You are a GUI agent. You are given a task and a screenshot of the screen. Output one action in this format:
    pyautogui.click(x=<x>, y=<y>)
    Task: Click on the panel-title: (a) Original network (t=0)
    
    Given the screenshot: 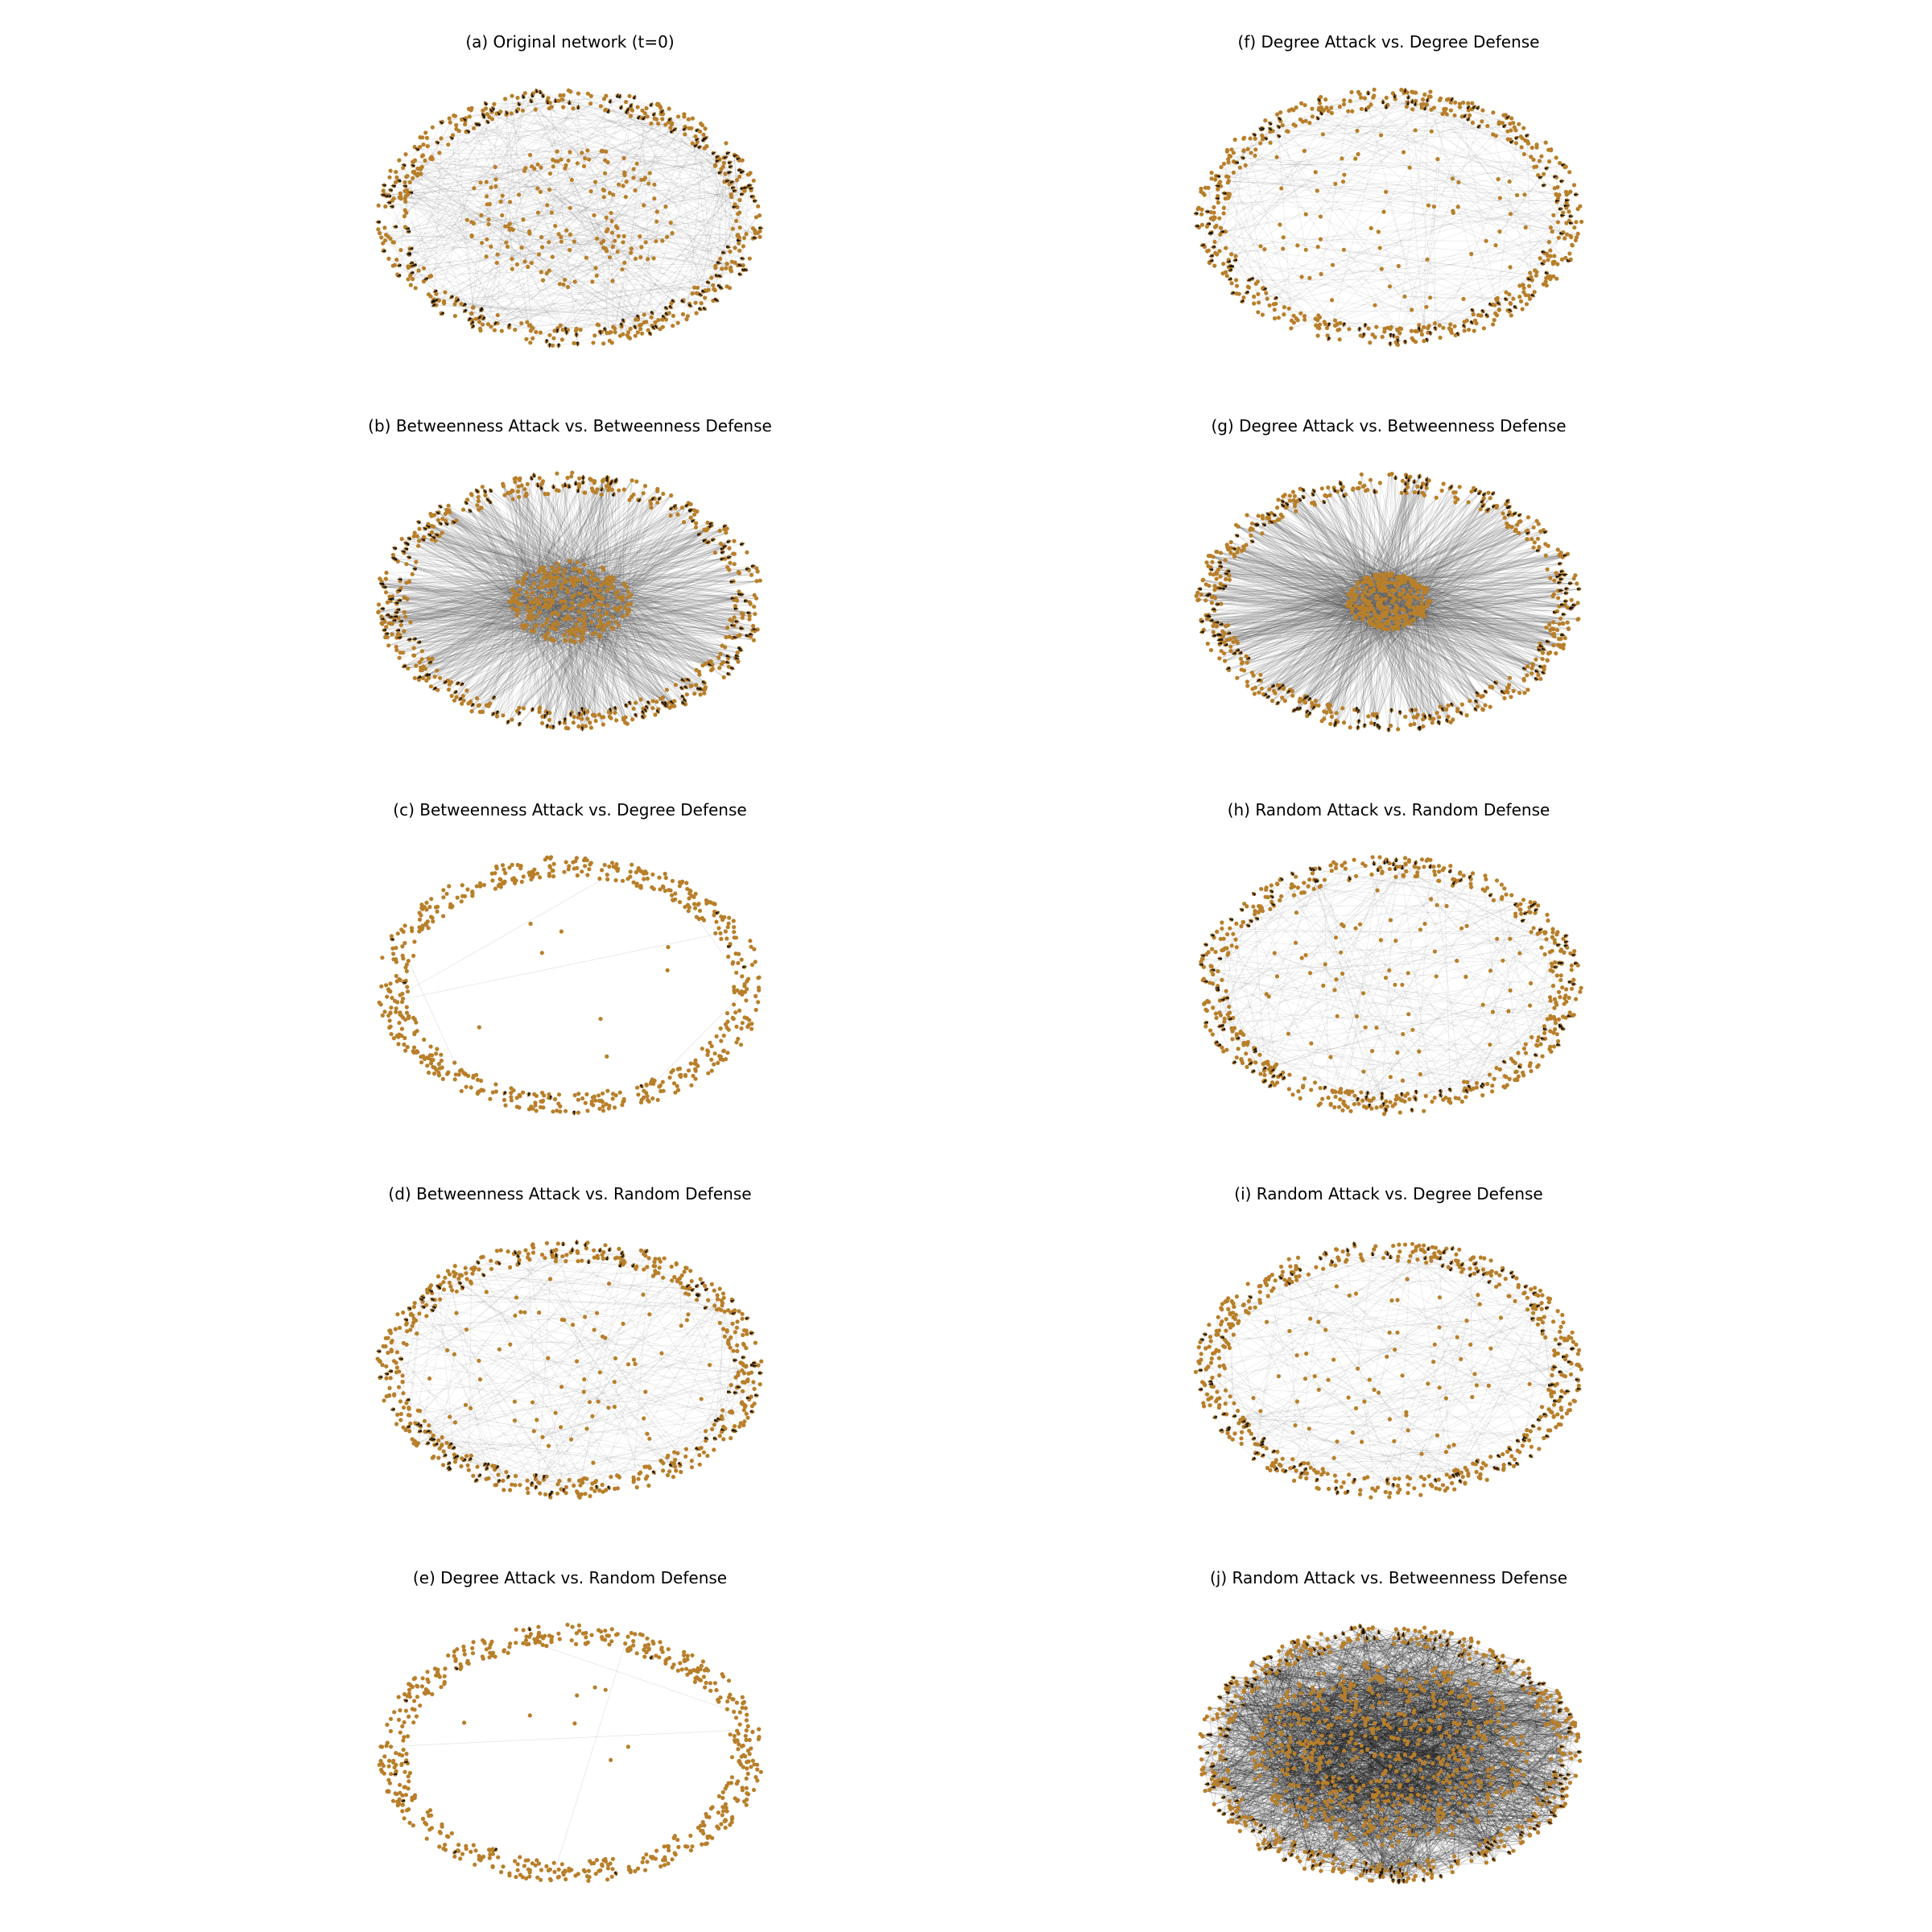 What is the action you would take?
    pyautogui.click(x=570, y=42)
    